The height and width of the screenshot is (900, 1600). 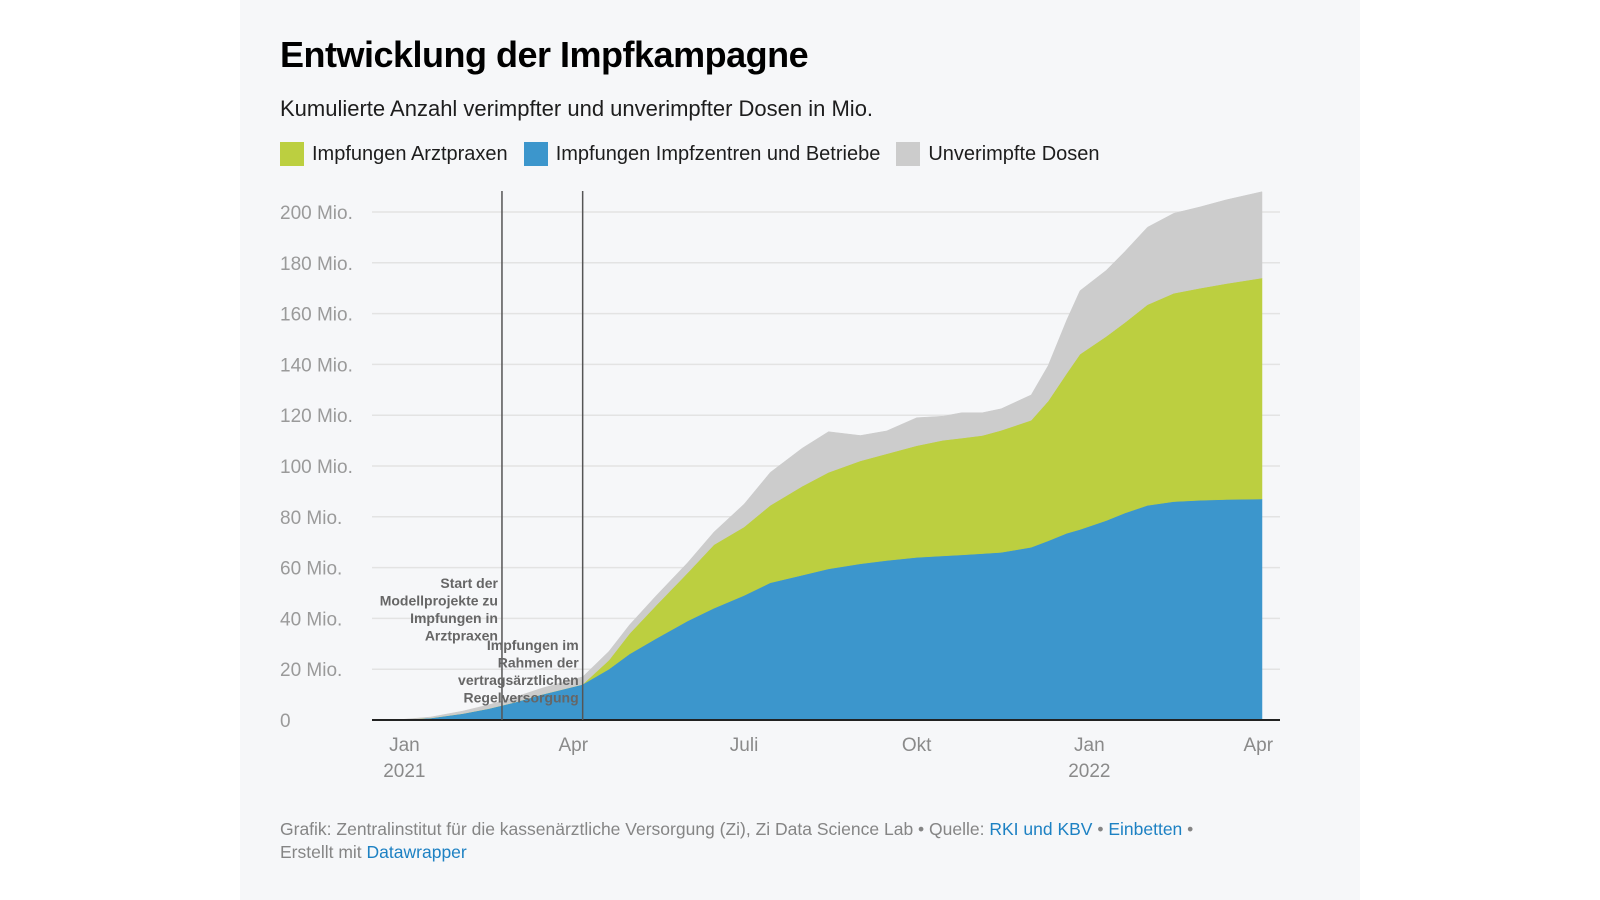 I want to click on legend-label-unverimpft: Unverimpfte Dosen, so click(x=1014, y=153).